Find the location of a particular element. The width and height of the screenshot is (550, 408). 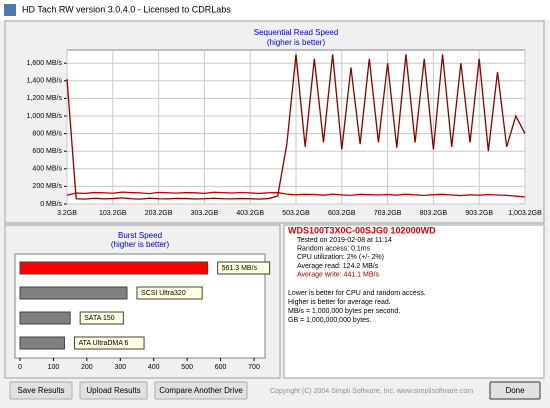

x-tick-label: 703.2GB is located at coordinates (388, 213).